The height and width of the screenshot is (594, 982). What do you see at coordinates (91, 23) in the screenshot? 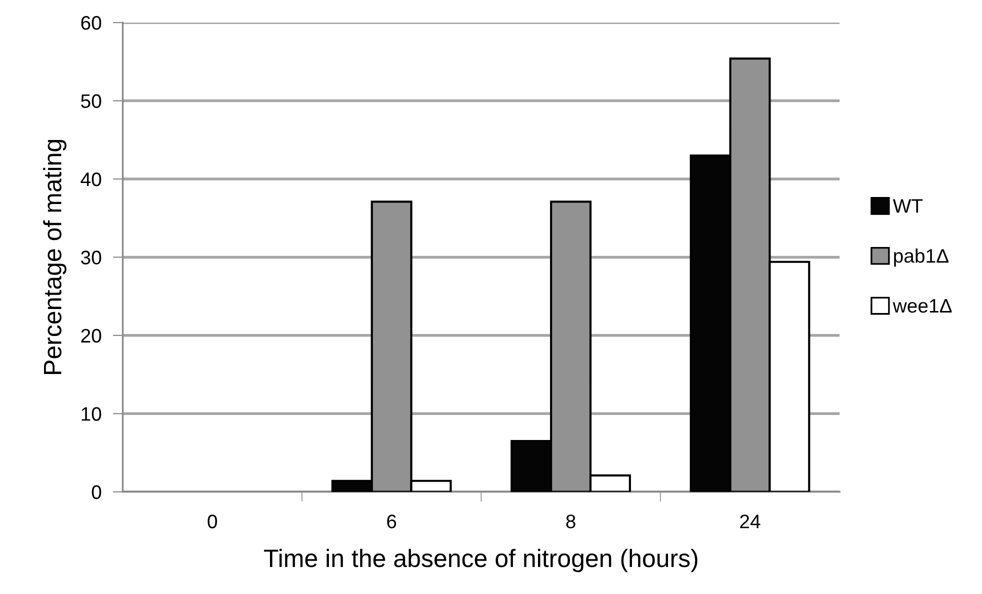
I see `y-tick-label: 60` at bounding box center [91, 23].